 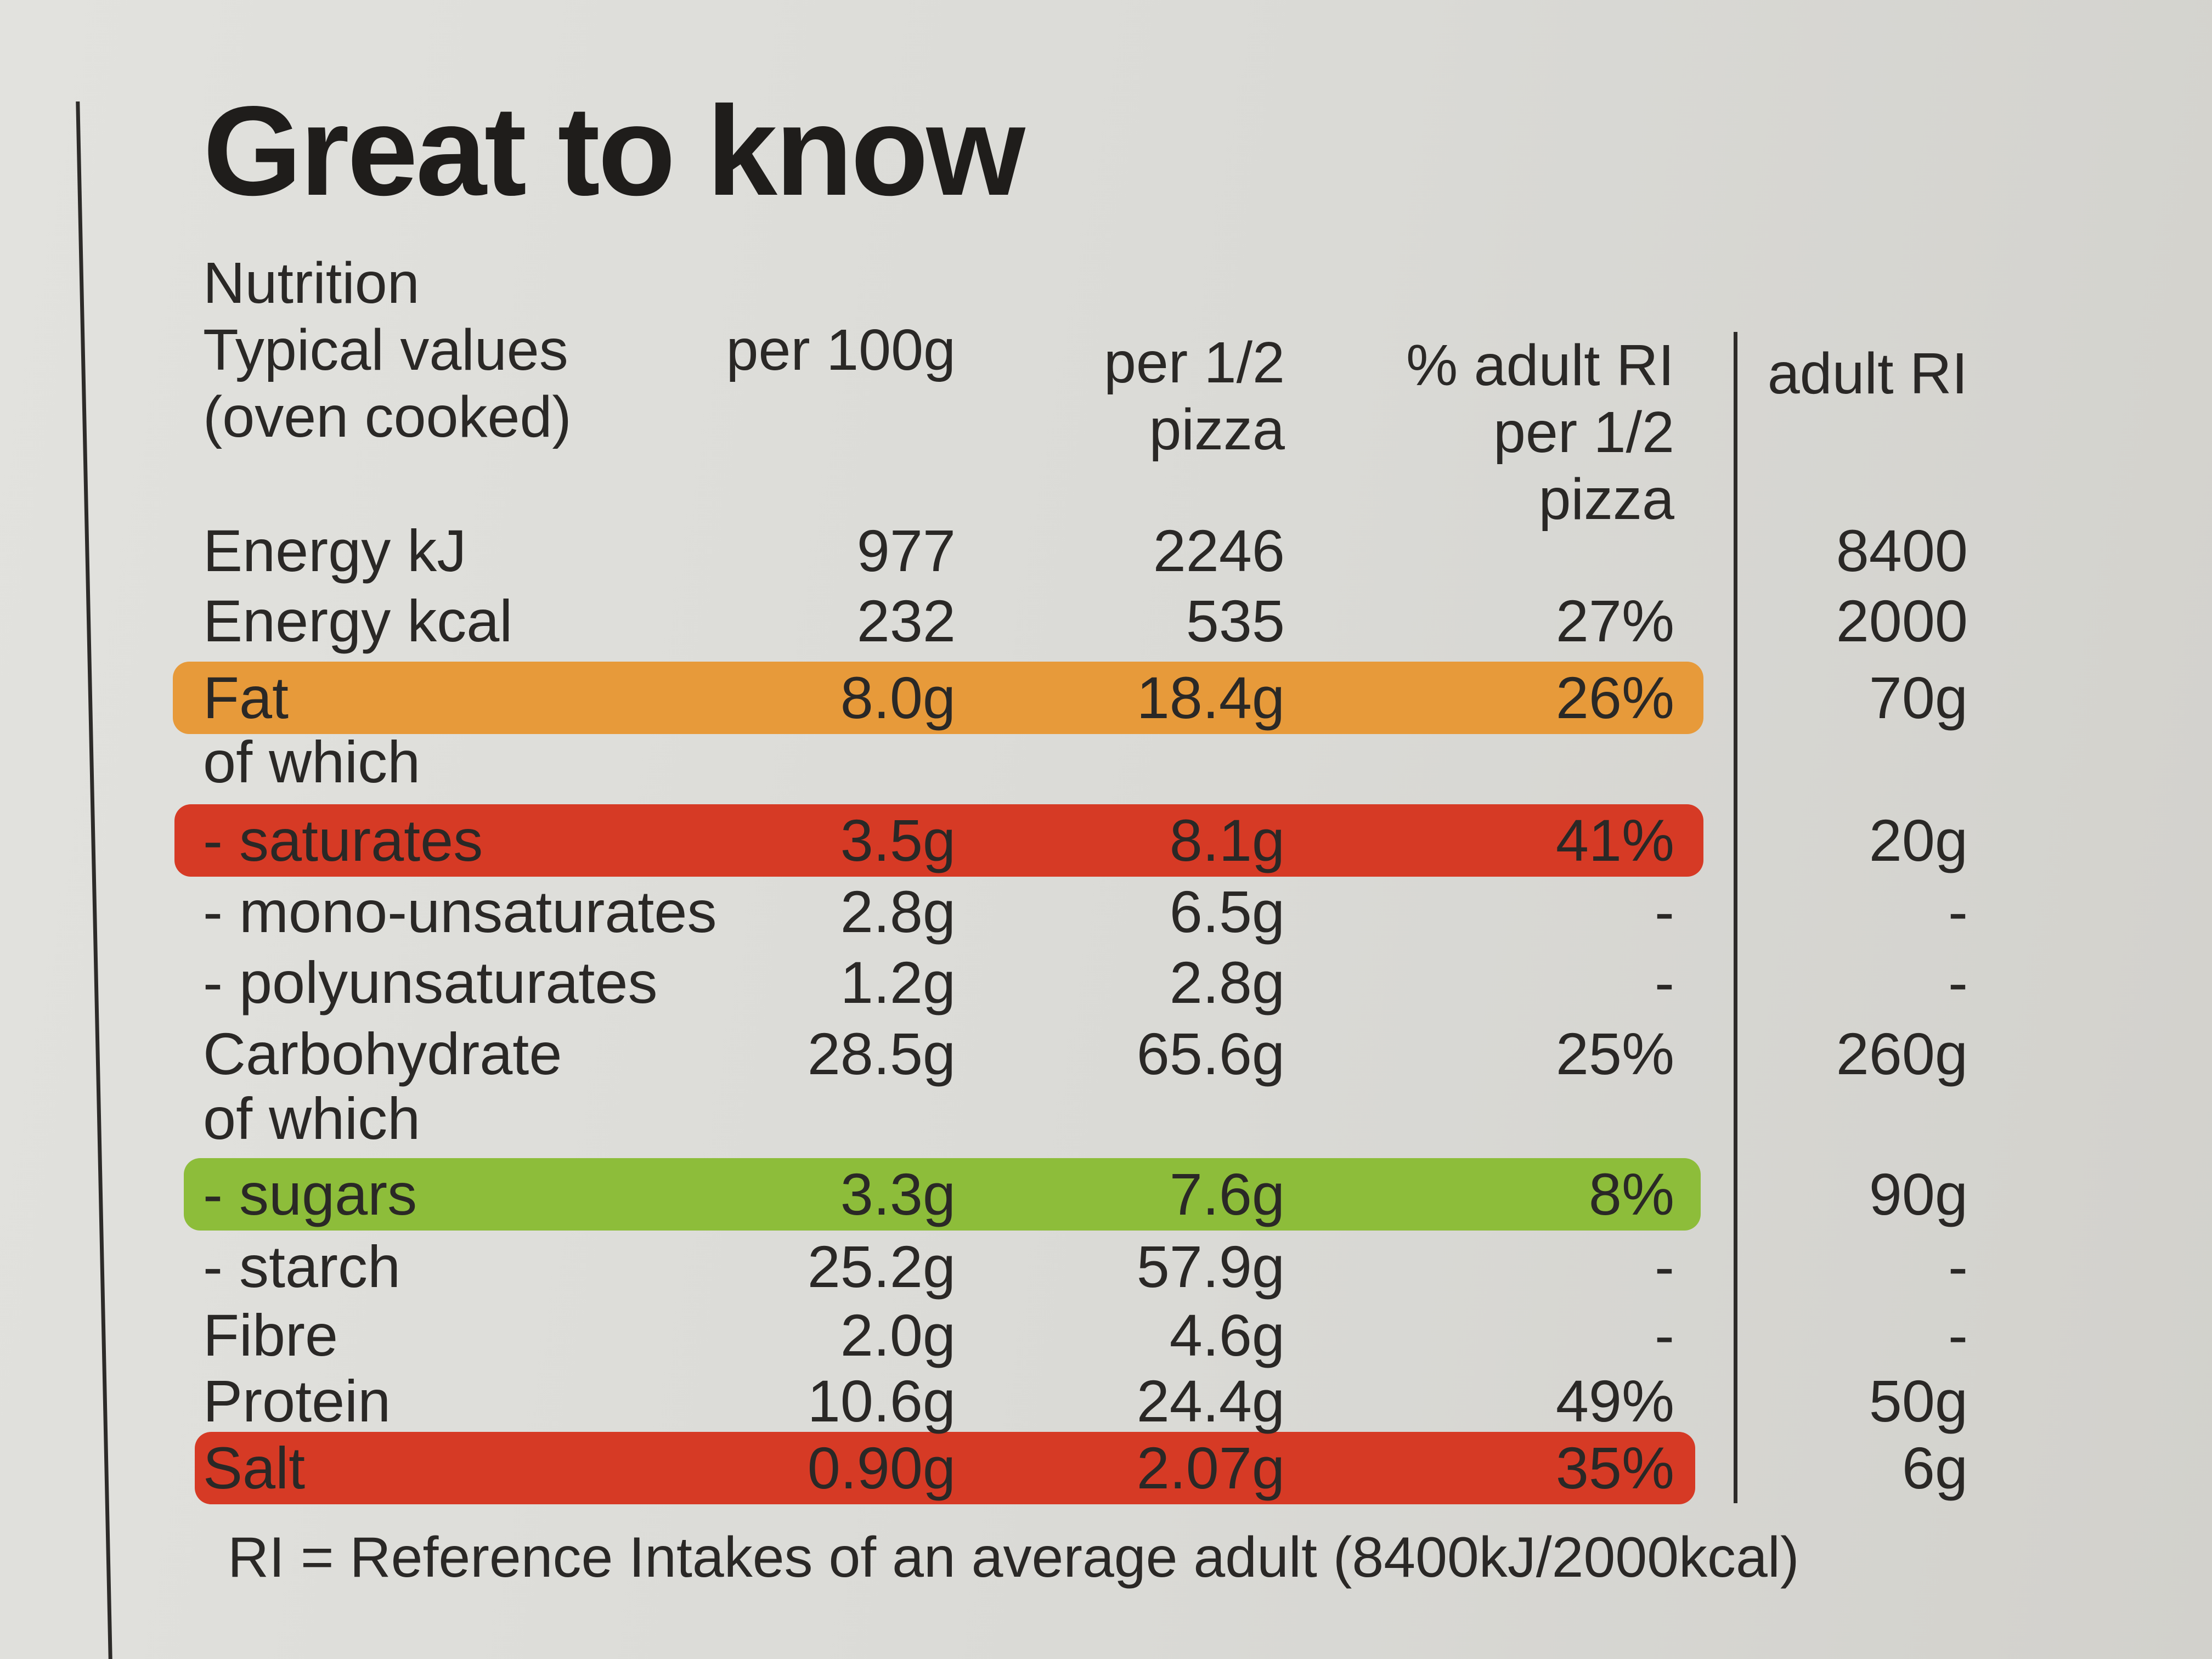 What do you see at coordinates (1106, 1054) in the screenshot?
I see `table-row: Carbohydrate 28.5g 65.6g 25% 260g` at bounding box center [1106, 1054].